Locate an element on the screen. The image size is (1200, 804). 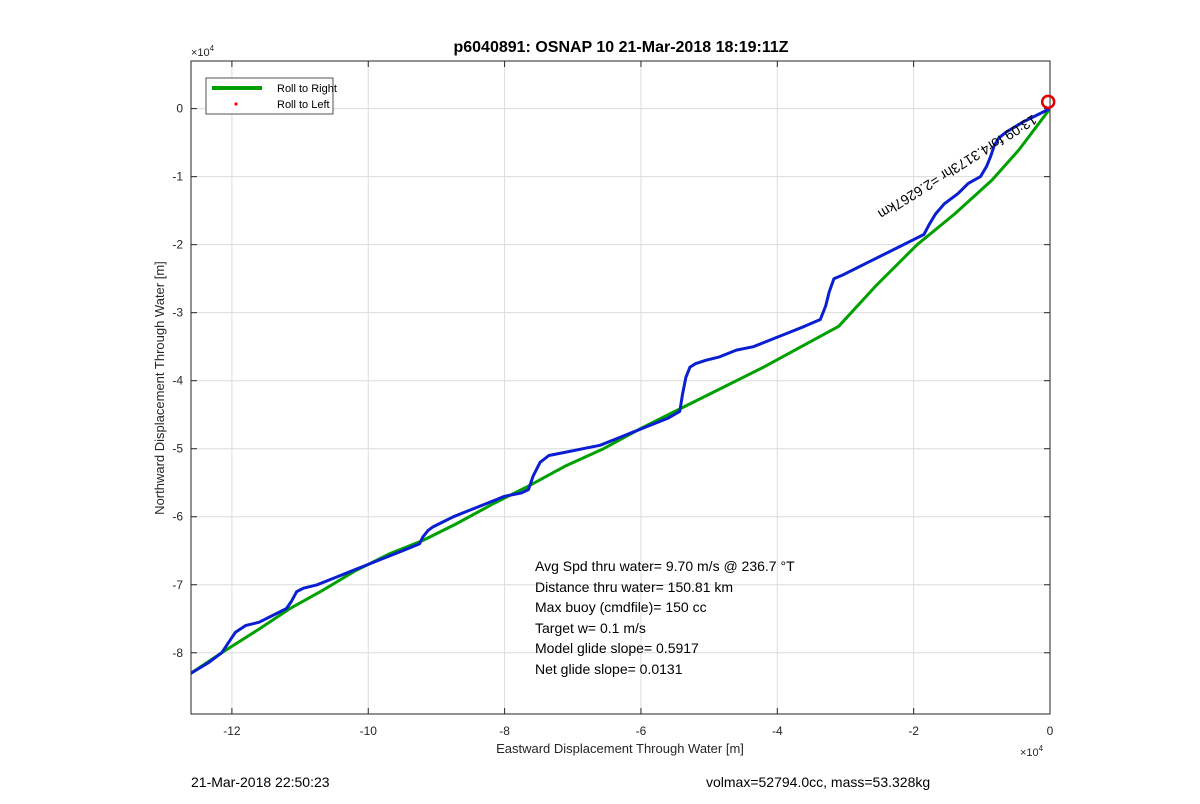
x-tick-label: -10 is located at coordinates (369, 731).